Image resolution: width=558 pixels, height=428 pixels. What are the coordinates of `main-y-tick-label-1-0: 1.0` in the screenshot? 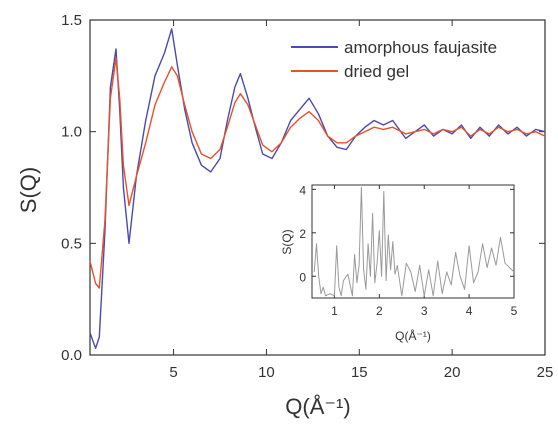 It's located at (71, 132).